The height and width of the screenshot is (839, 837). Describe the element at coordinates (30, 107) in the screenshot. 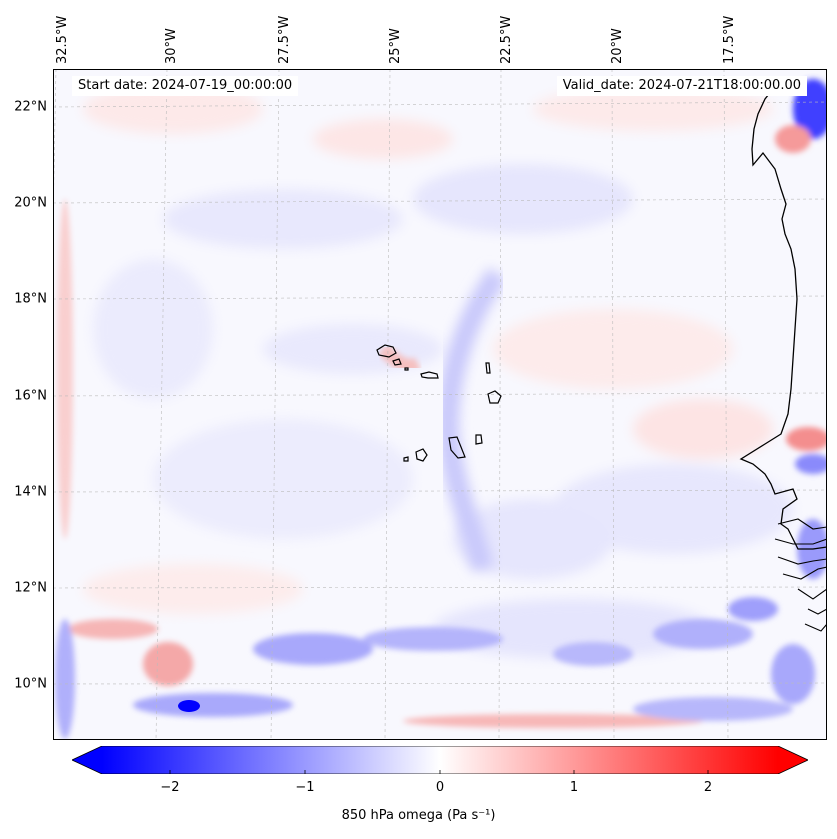

I see `lat-label-22n: 22°N` at that location.